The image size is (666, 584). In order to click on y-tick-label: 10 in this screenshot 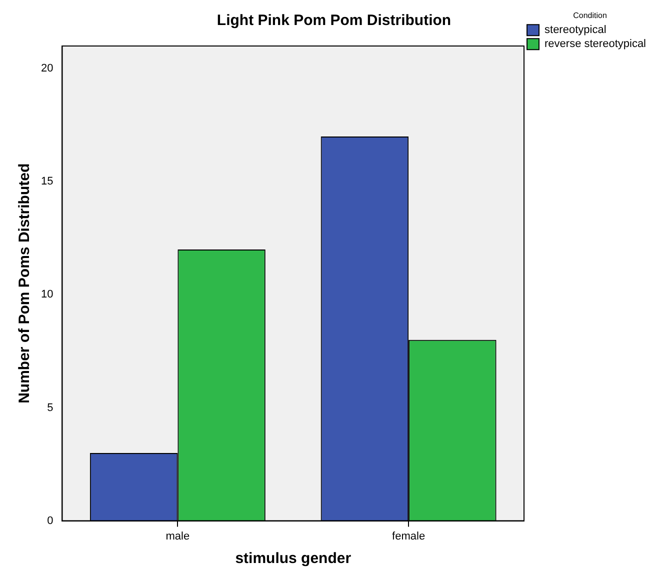, I will do `click(47, 294)`.